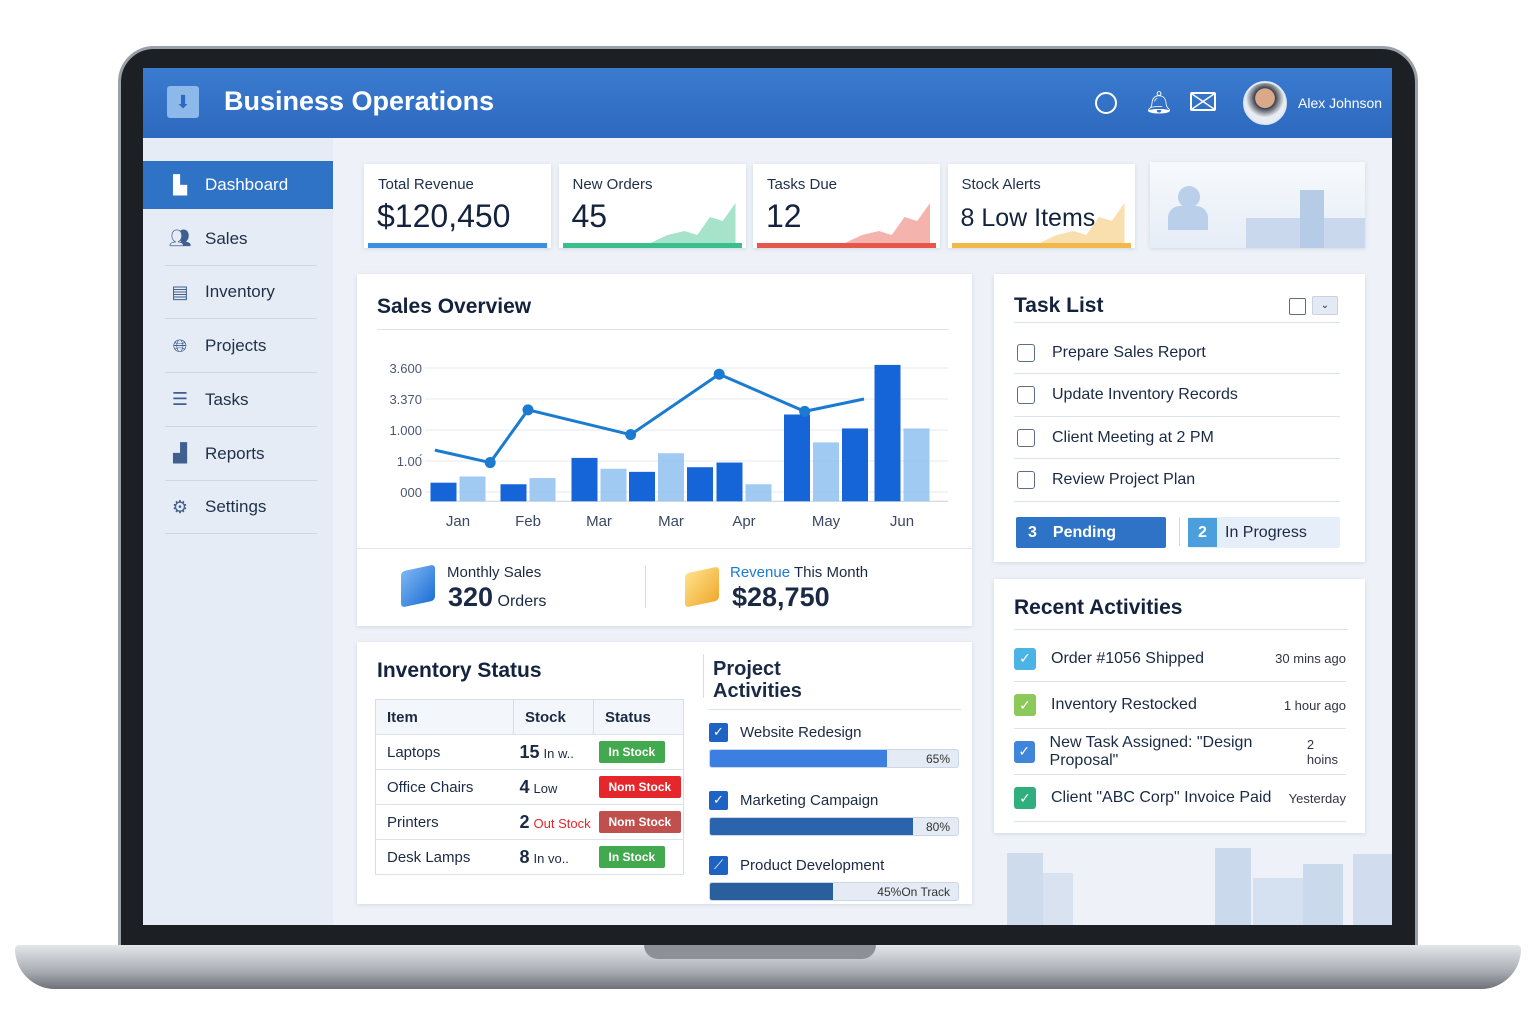 The height and width of the screenshot is (1024, 1536). I want to click on table-row: Laptops 15 In w.. In Stock, so click(529, 752).